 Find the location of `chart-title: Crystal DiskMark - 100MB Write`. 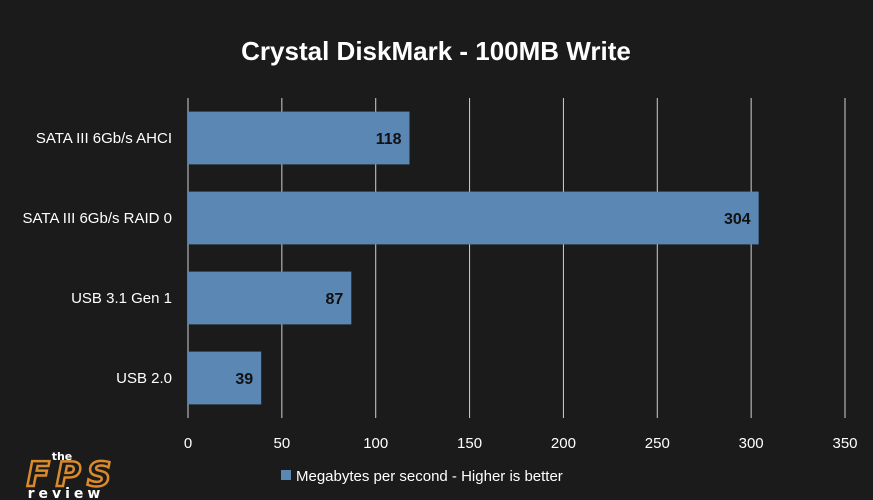

chart-title: Crystal DiskMark - 100MB Write is located at coordinates (436, 51).